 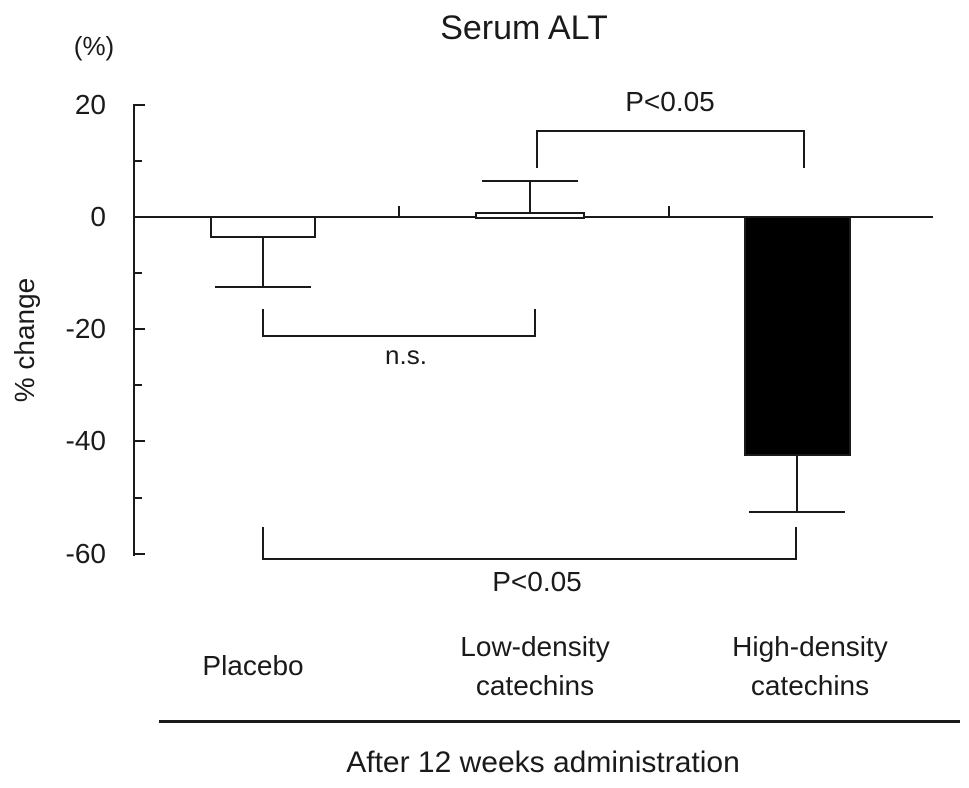 What do you see at coordinates (98, 216) in the screenshot?
I see `y-tick-label-0: 0` at bounding box center [98, 216].